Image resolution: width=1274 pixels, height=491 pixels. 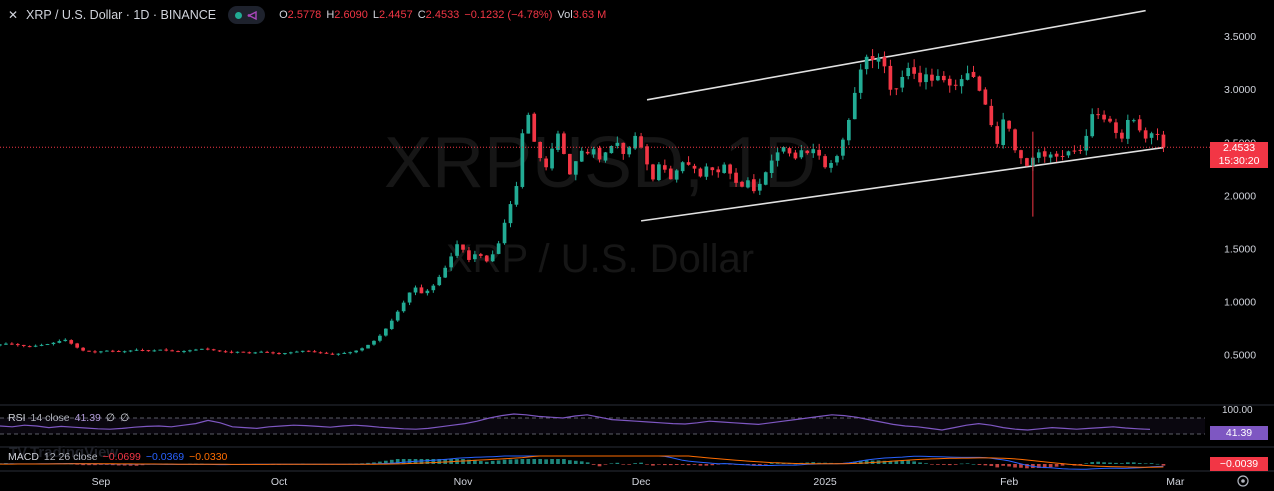 I want to click on close-icon: ✕, so click(x=13, y=15).